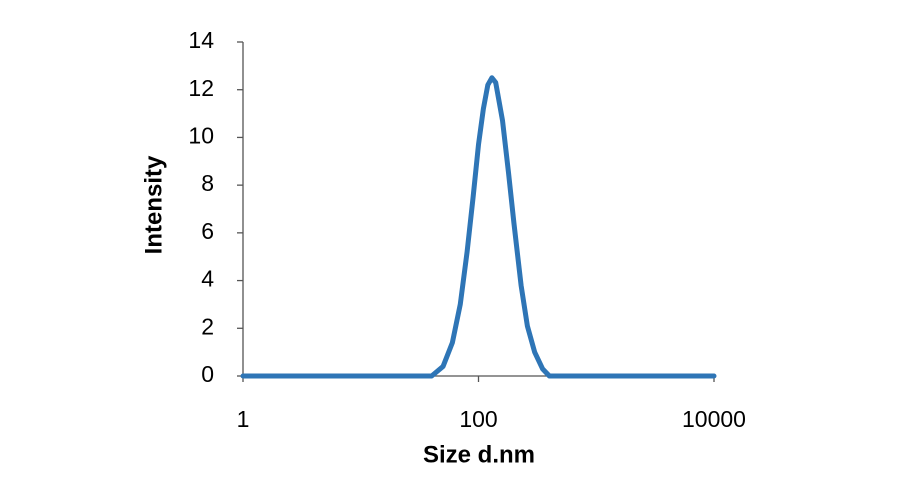 Image resolution: width=900 pixels, height=489 pixels. I want to click on y-tick-label: 8, so click(207, 183).